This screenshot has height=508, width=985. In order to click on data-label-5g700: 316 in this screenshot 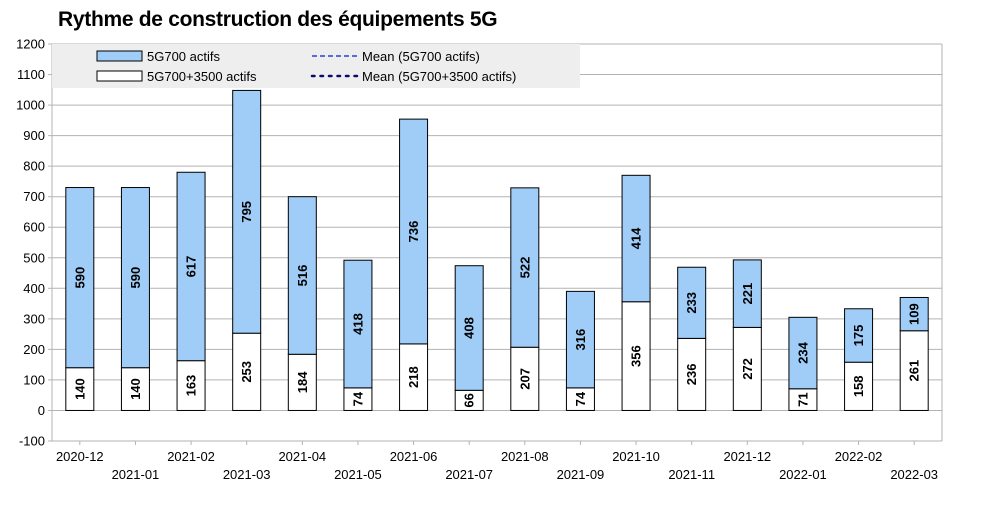, I will do `click(580, 340)`.